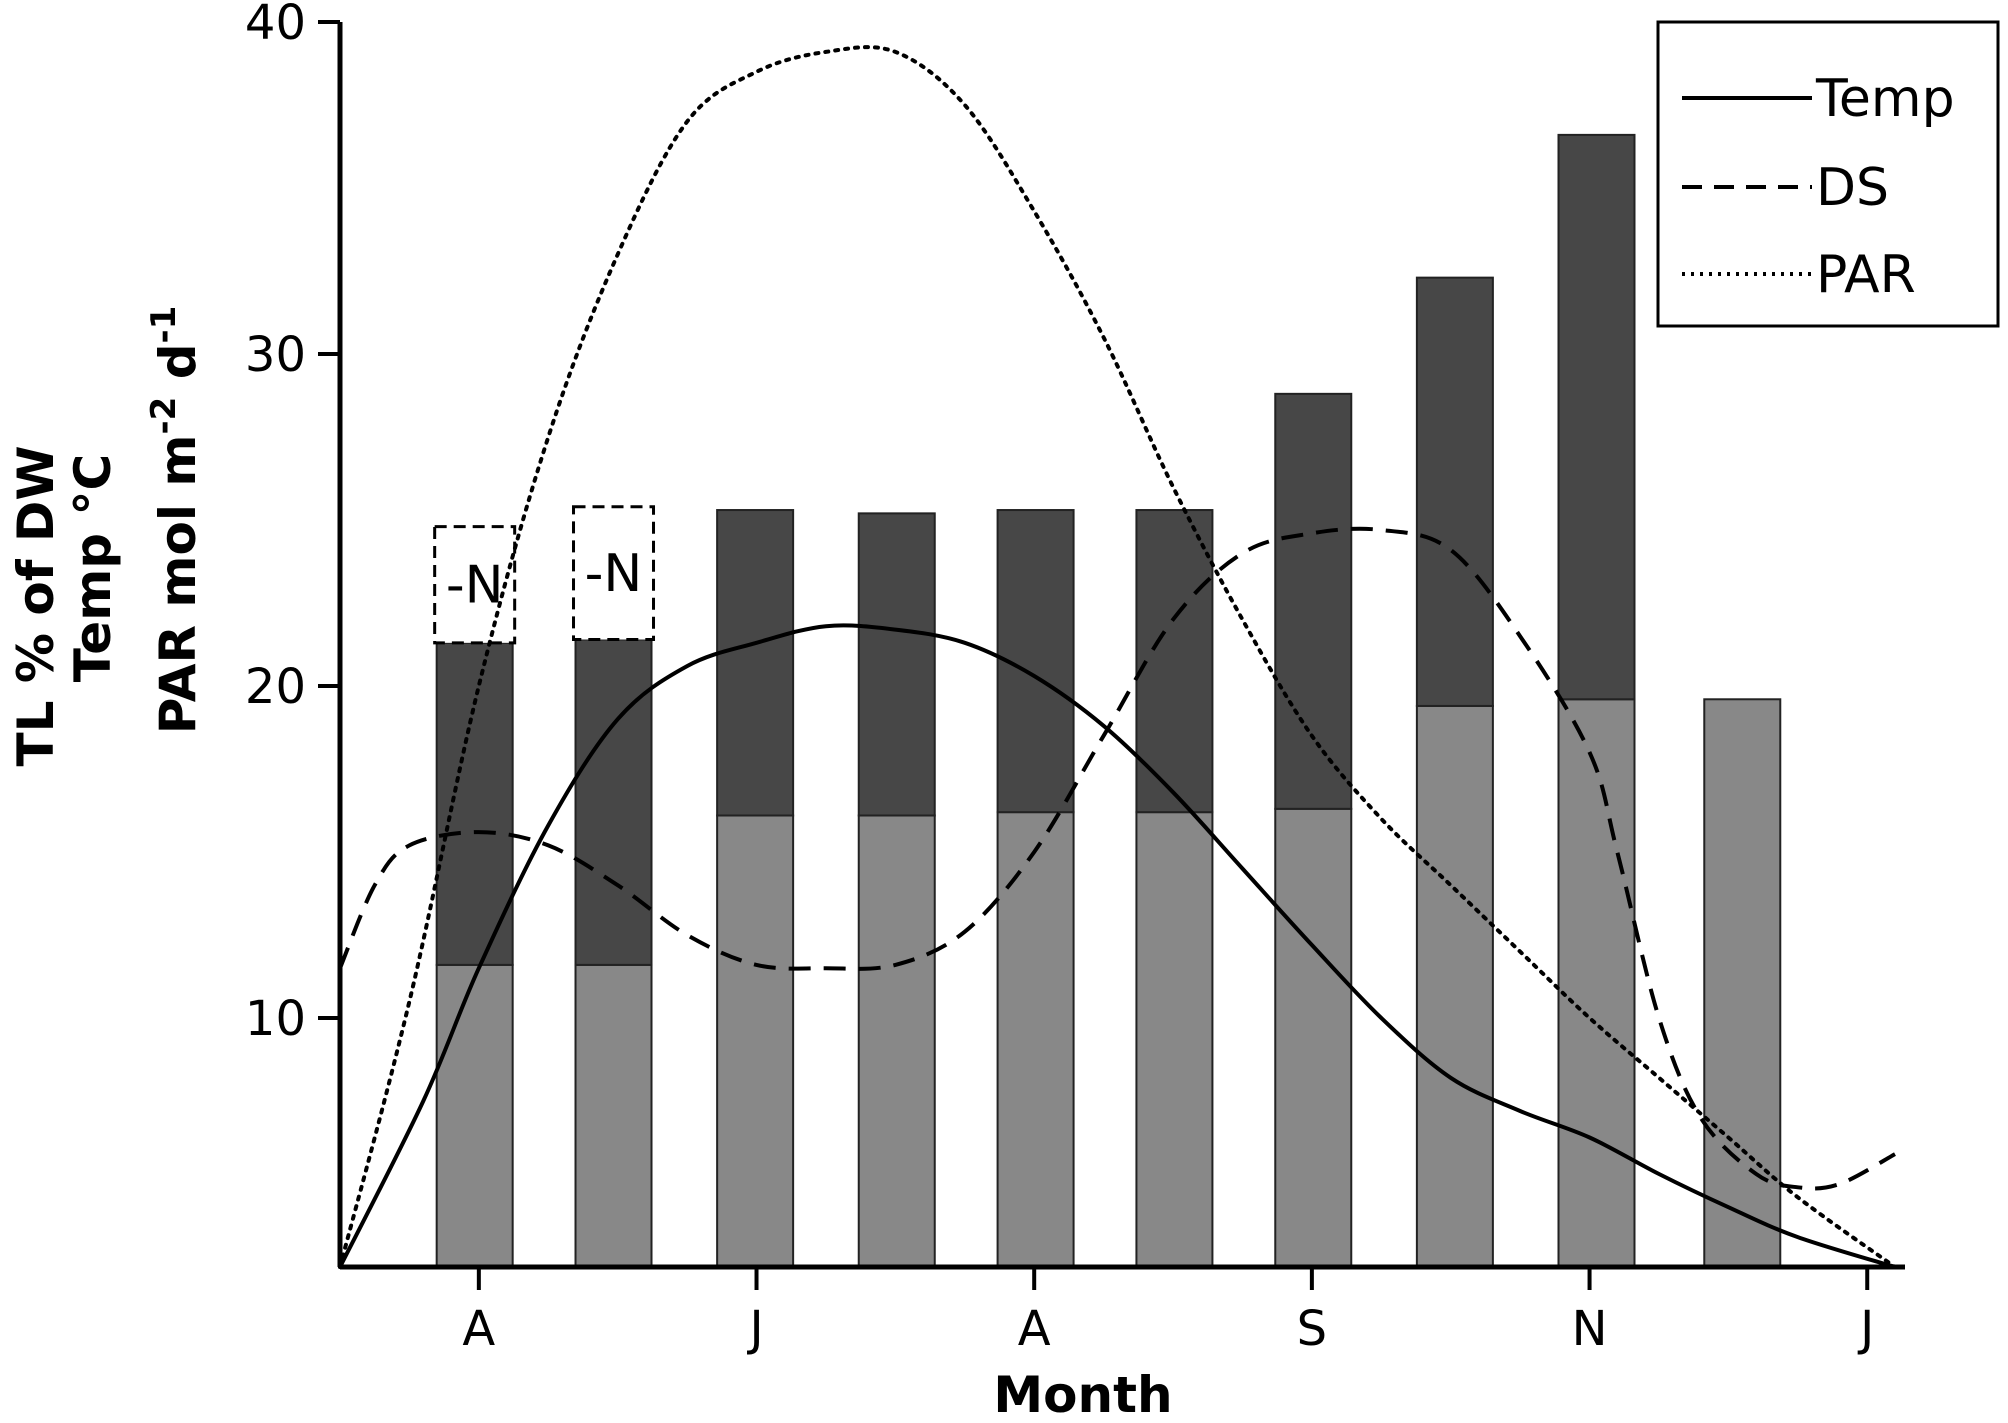 The image size is (2008, 1423). What do you see at coordinates (1865, 1329) in the screenshot?
I see `x-tick-label-6: J` at bounding box center [1865, 1329].